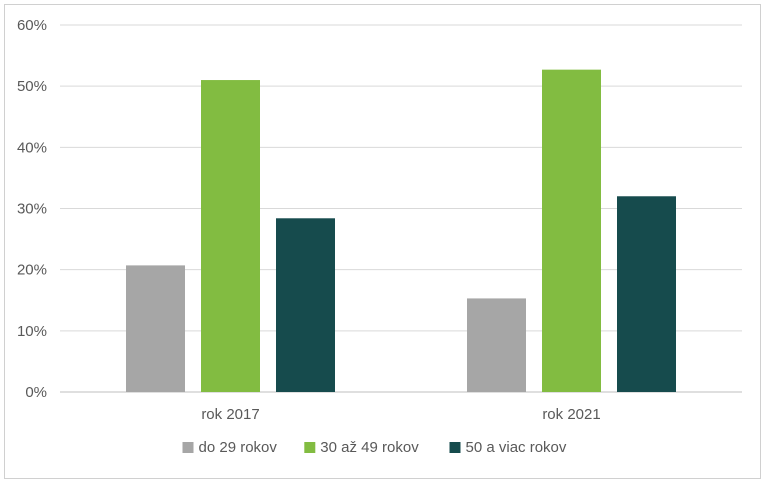  I want to click on y-tick-label: 0%, so click(36, 392).